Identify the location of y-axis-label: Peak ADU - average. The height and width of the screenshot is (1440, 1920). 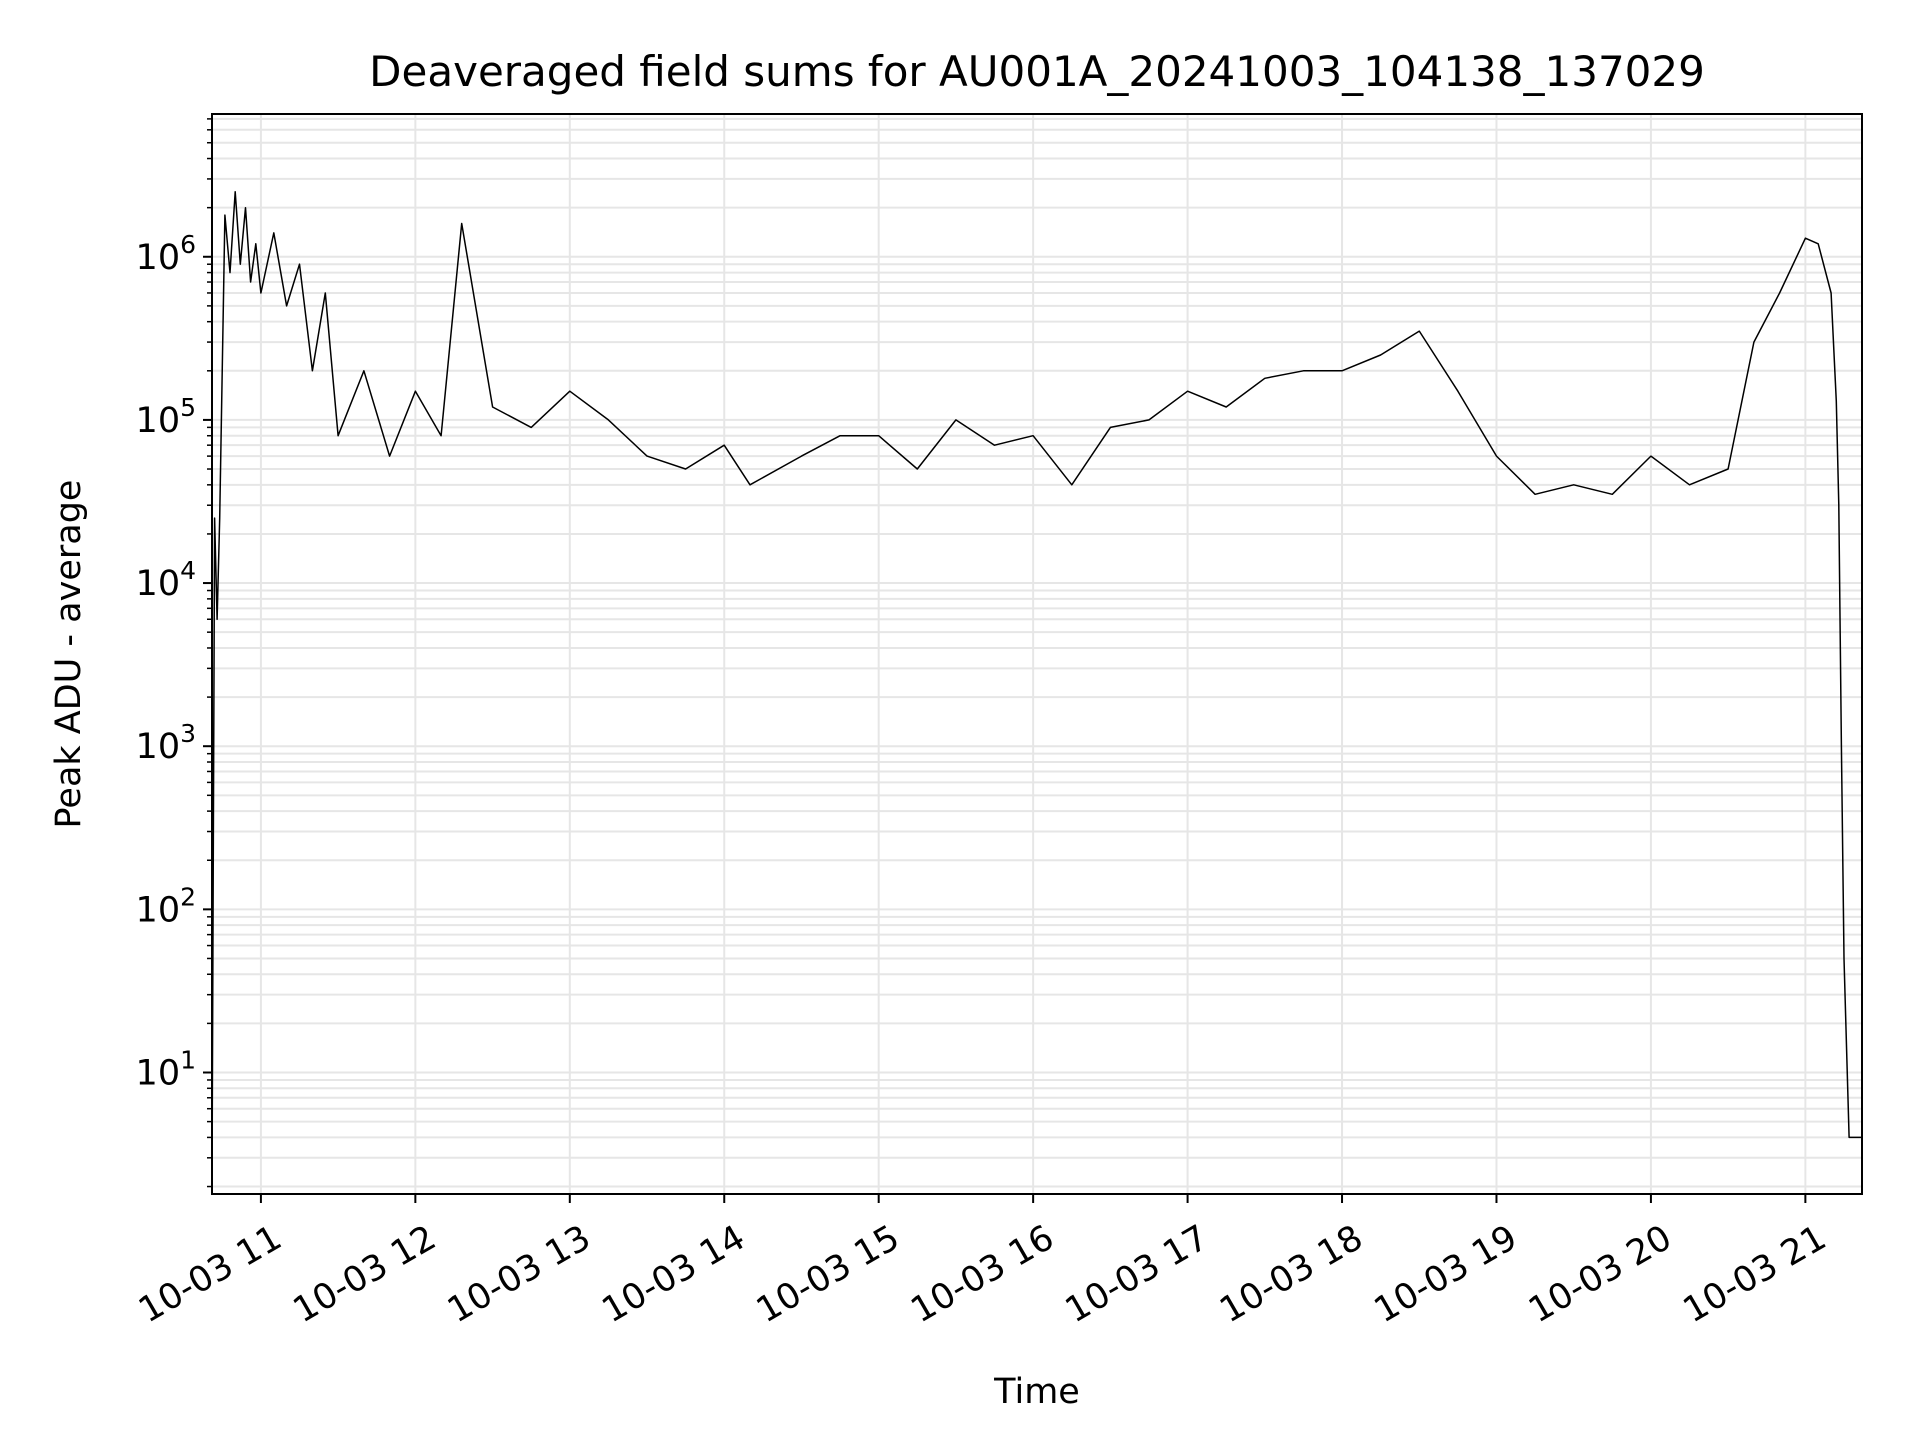
(69, 654).